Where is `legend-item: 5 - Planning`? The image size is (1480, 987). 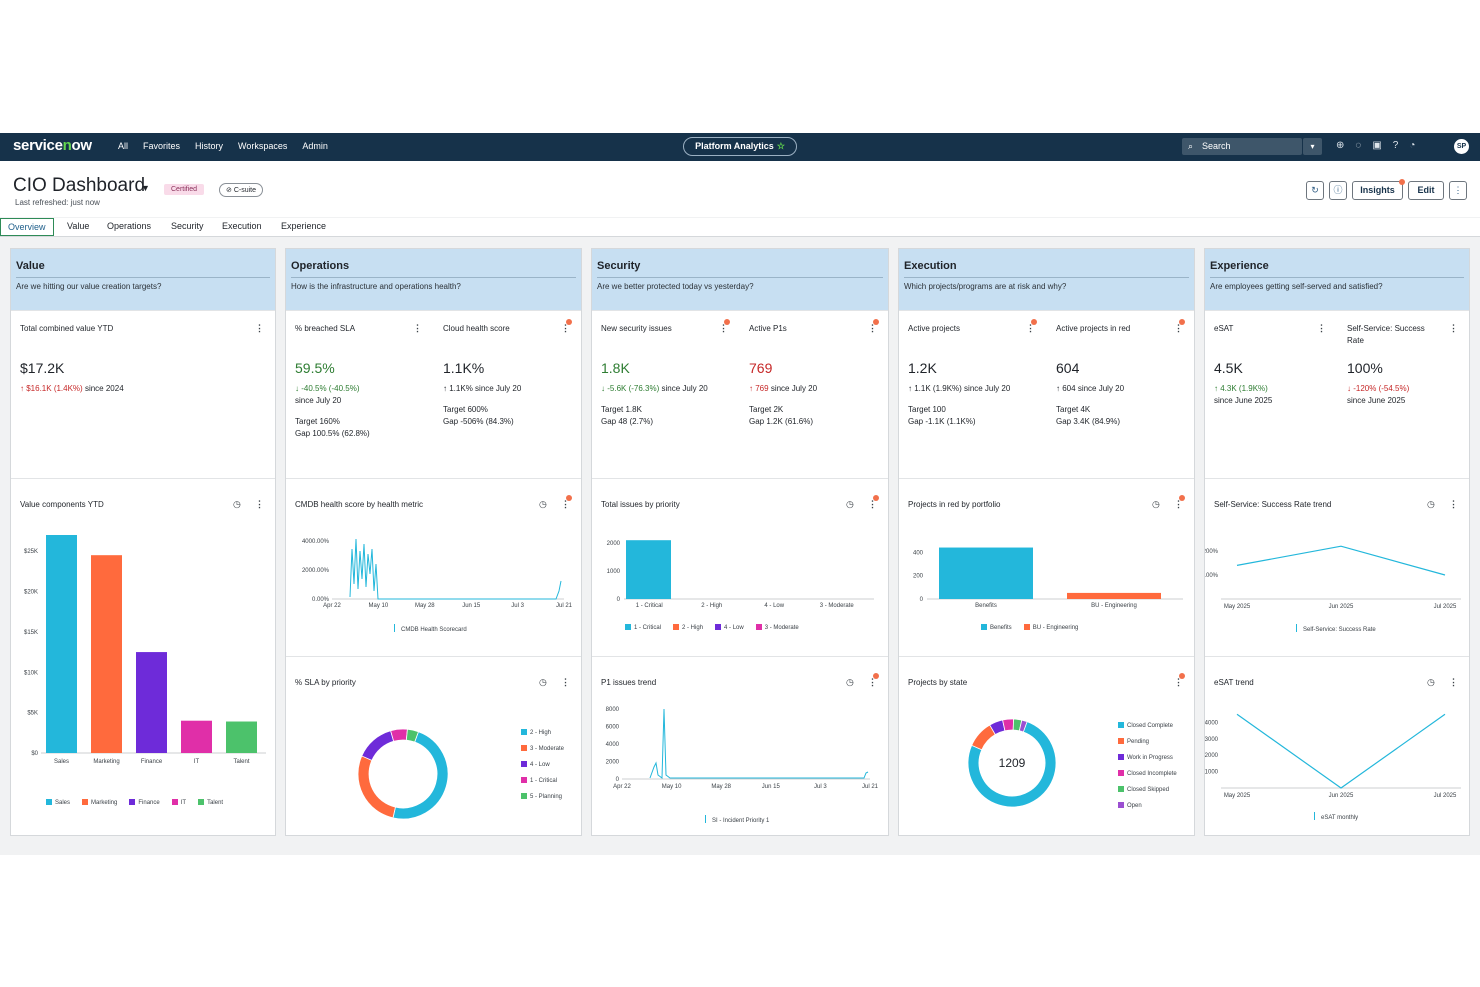 legend-item: 5 - Planning is located at coordinates (542, 797).